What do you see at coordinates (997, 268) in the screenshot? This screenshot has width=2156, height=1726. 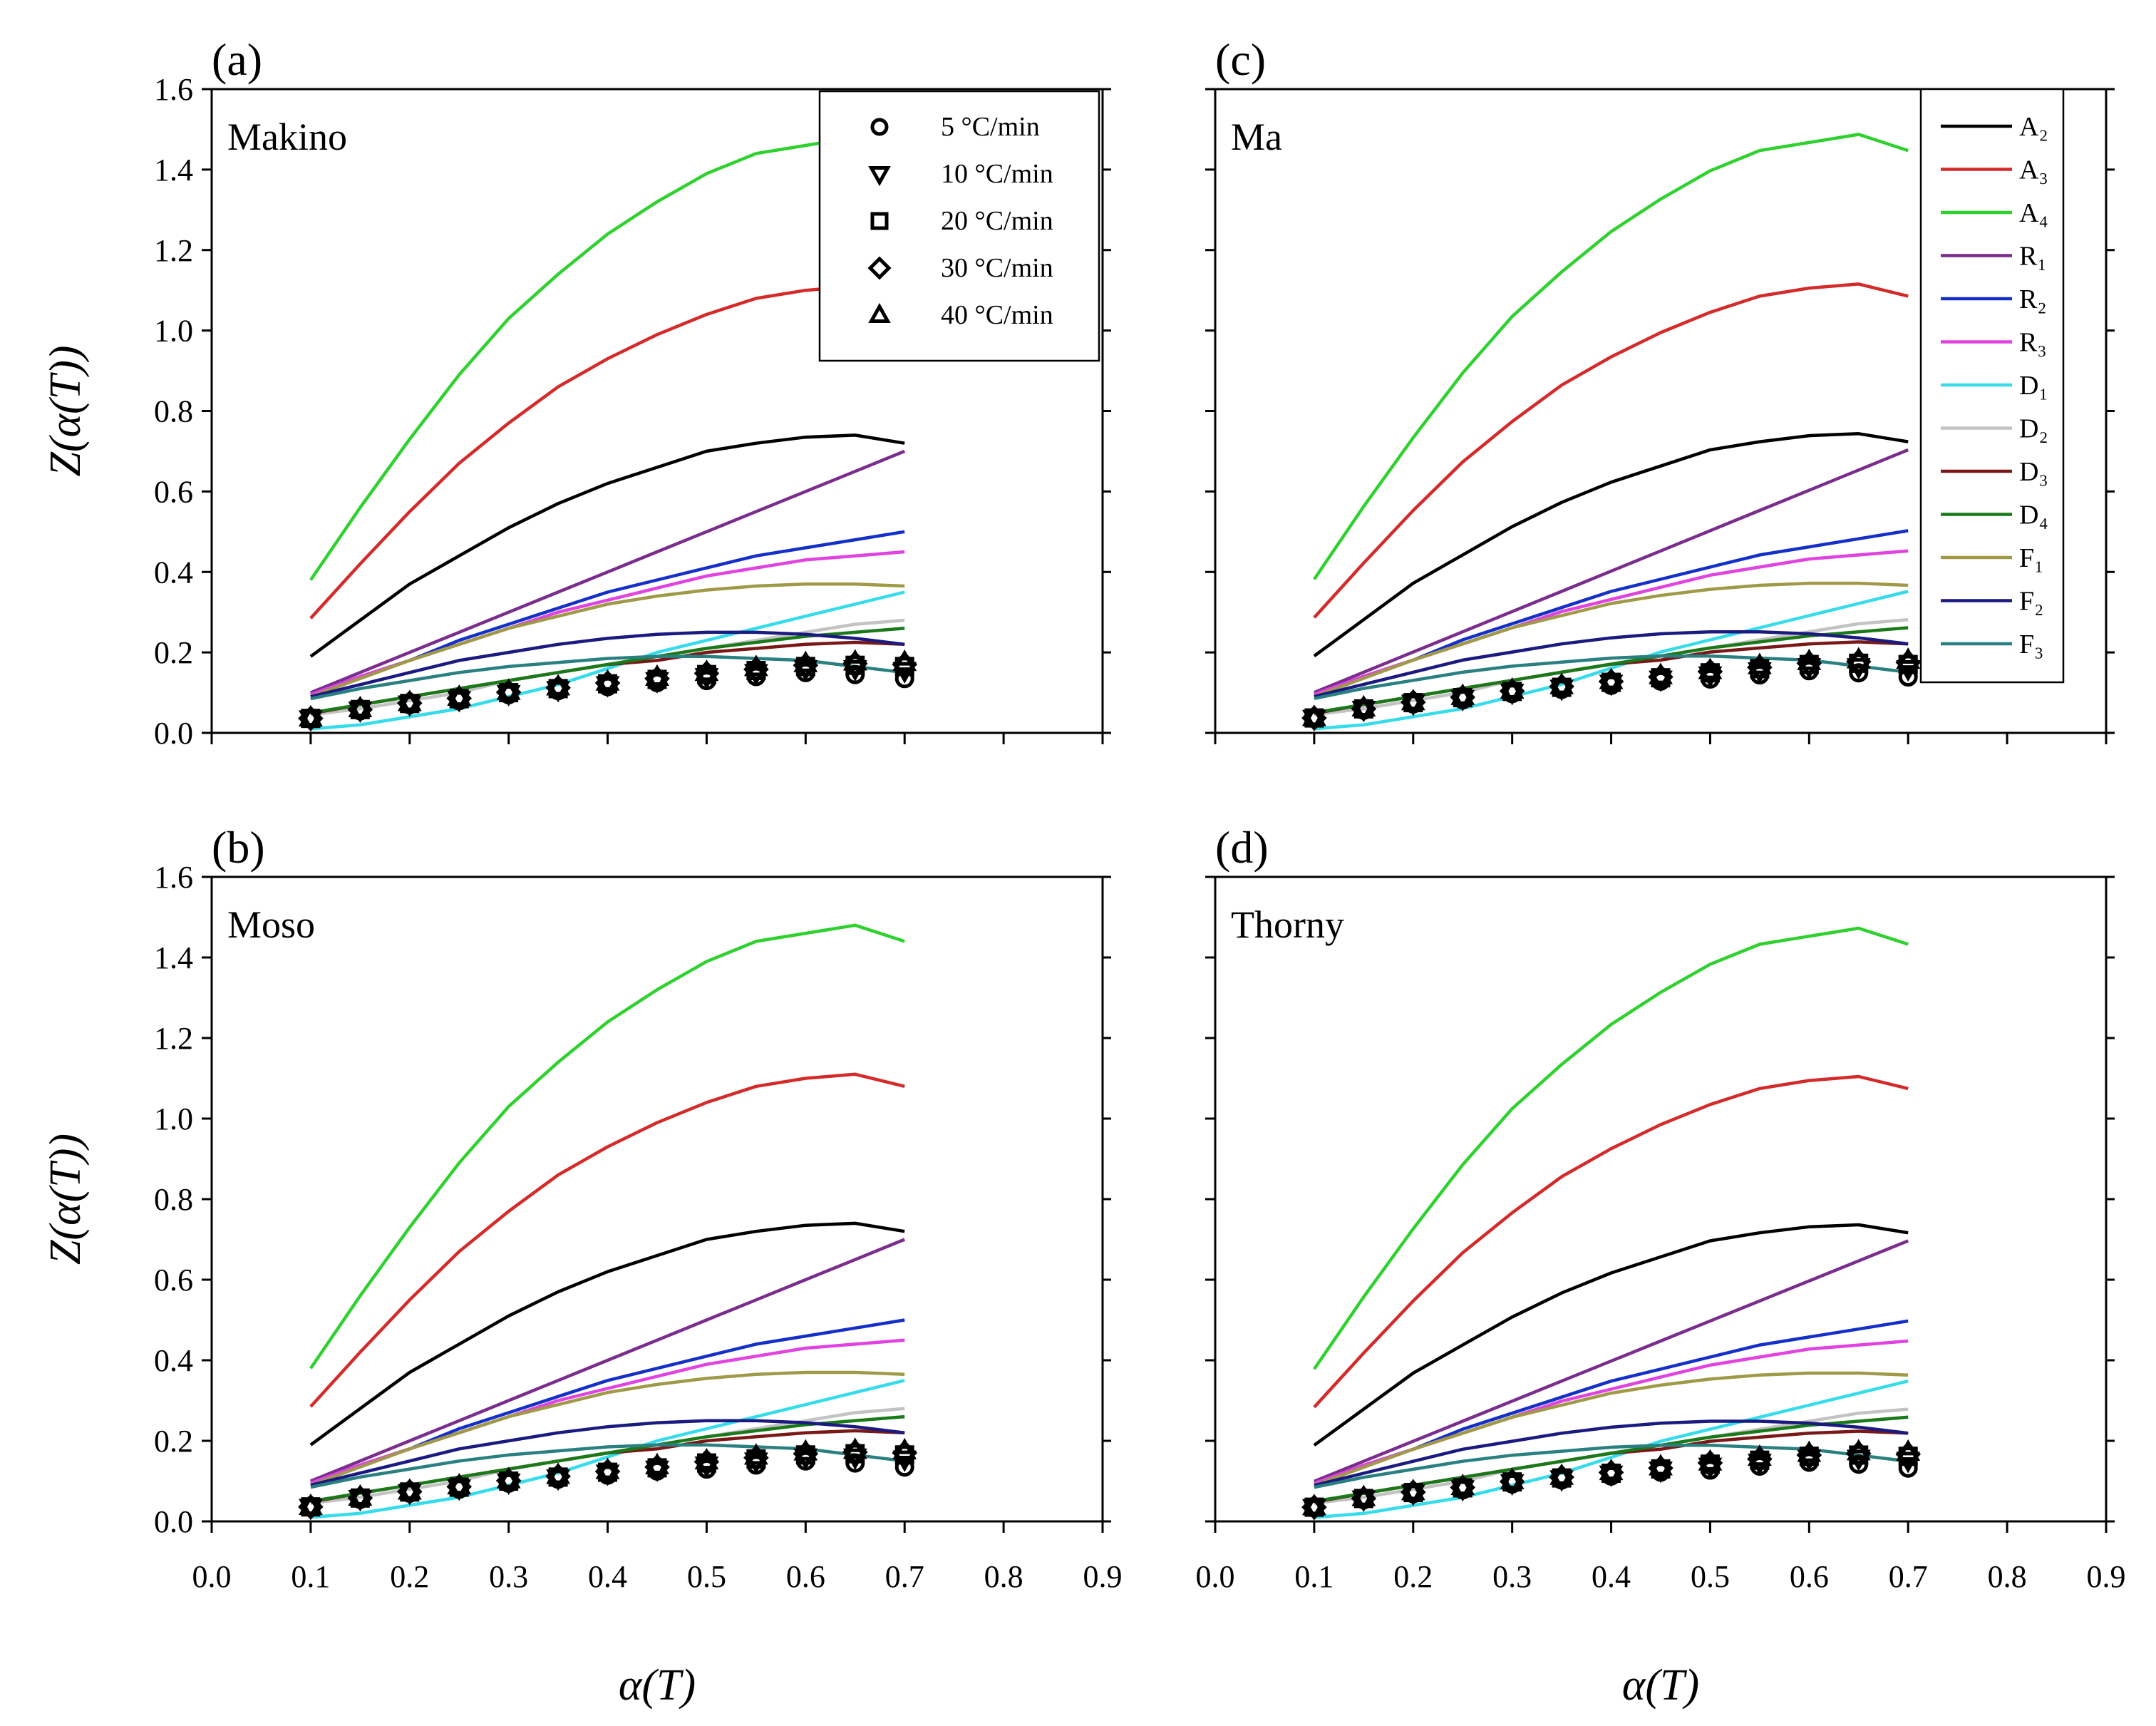 I see `legend-label: 30 °C/min` at bounding box center [997, 268].